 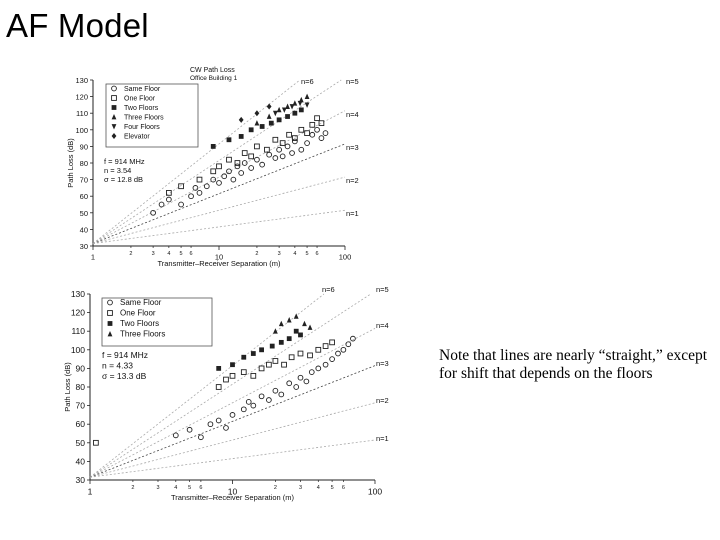 What do you see at coordinates (382, 400) in the screenshot?
I see `reference-line-label: n=2` at bounding box center [382, 400].